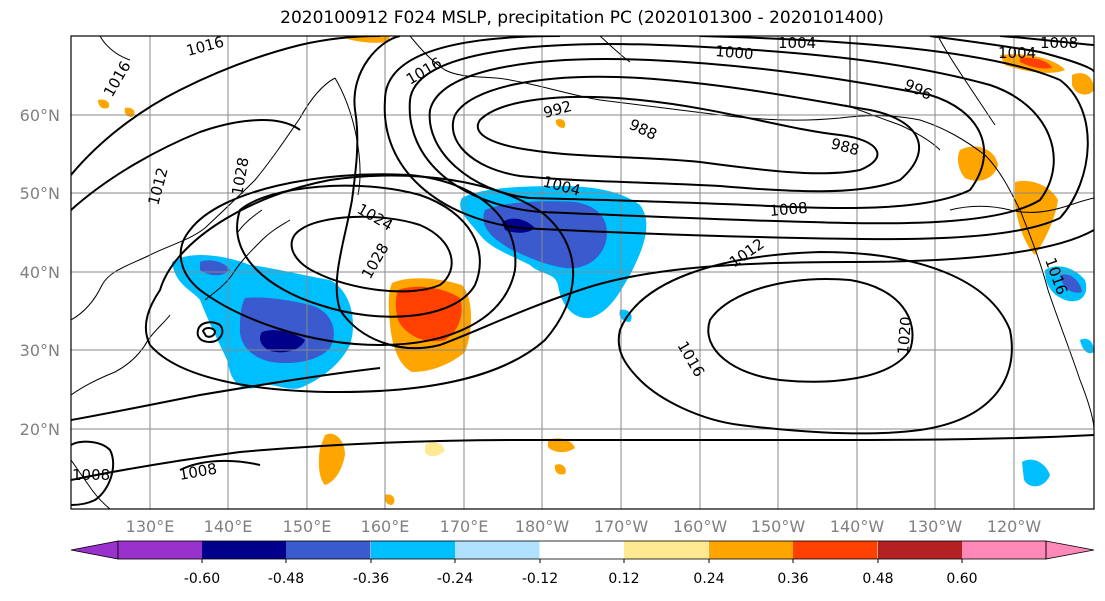  I want to click on contour-label: 992, so click(557, 109).